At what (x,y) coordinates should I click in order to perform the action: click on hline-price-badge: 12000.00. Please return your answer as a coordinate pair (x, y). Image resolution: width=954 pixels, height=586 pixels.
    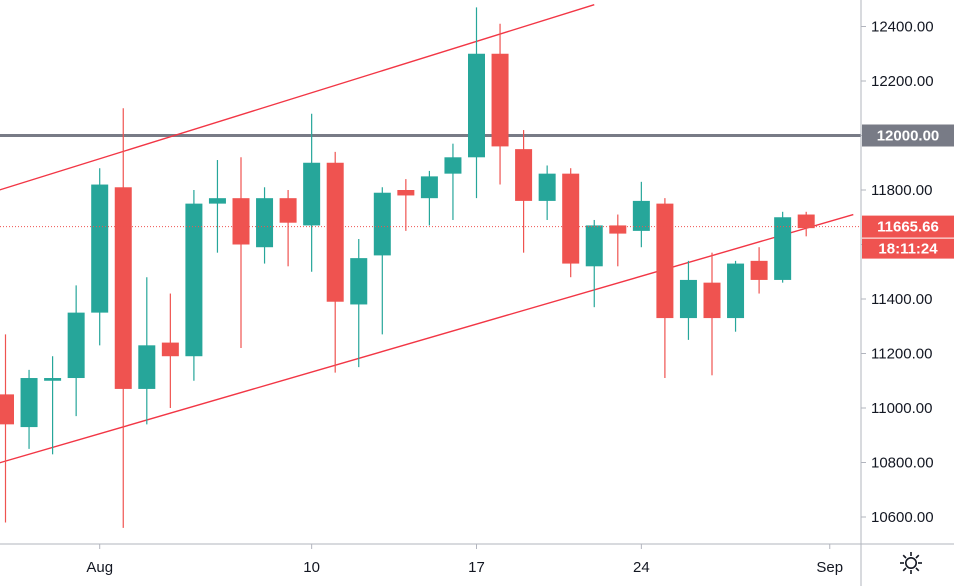
    Looking at the image, I should click on (908, 136).